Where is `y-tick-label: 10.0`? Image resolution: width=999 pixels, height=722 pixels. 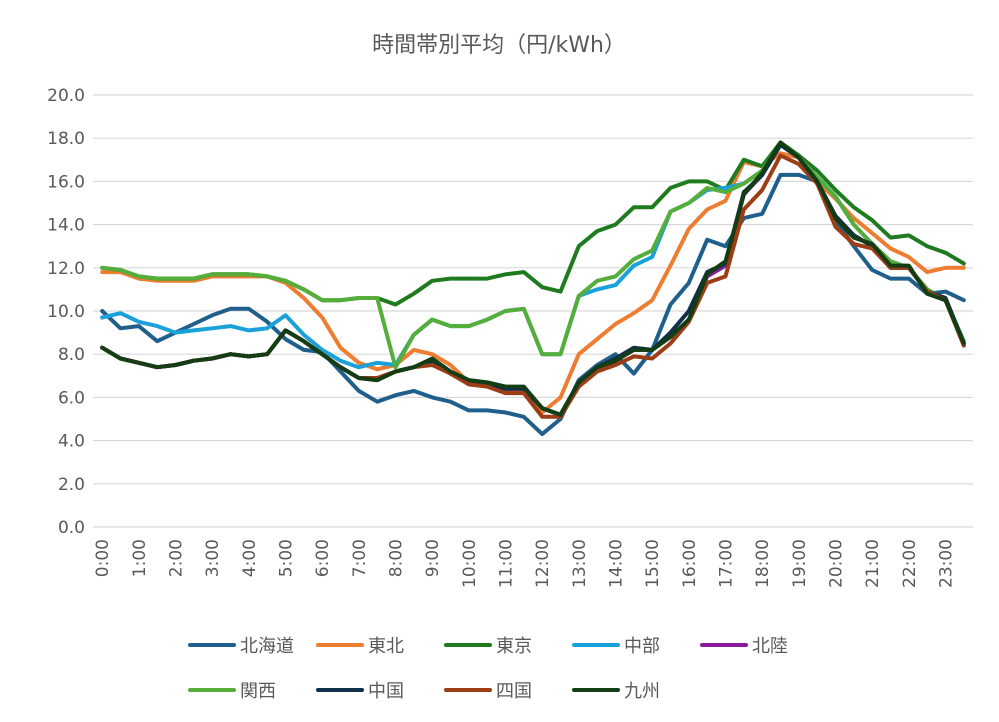 y-tick-label: 10.0 is located at coordinates (66, 312).